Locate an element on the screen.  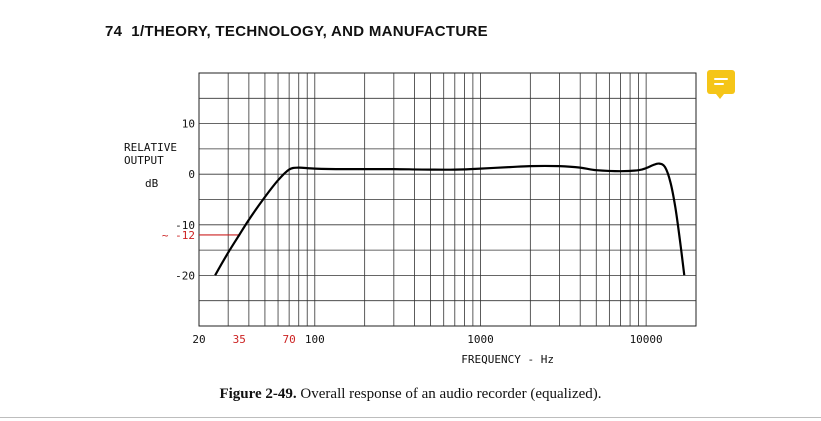
y-axis-label-line-1: RELATIVE is located at coordinates (150, 147).